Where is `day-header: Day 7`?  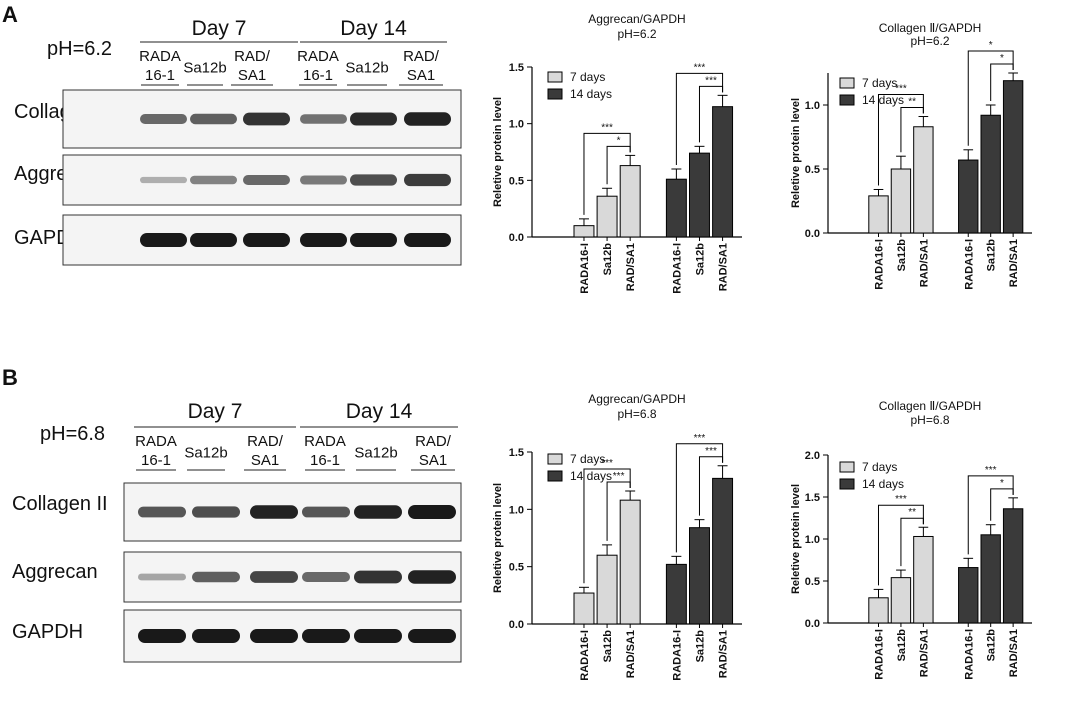
day-header: Day 7 is located at coordinates (219, 28).